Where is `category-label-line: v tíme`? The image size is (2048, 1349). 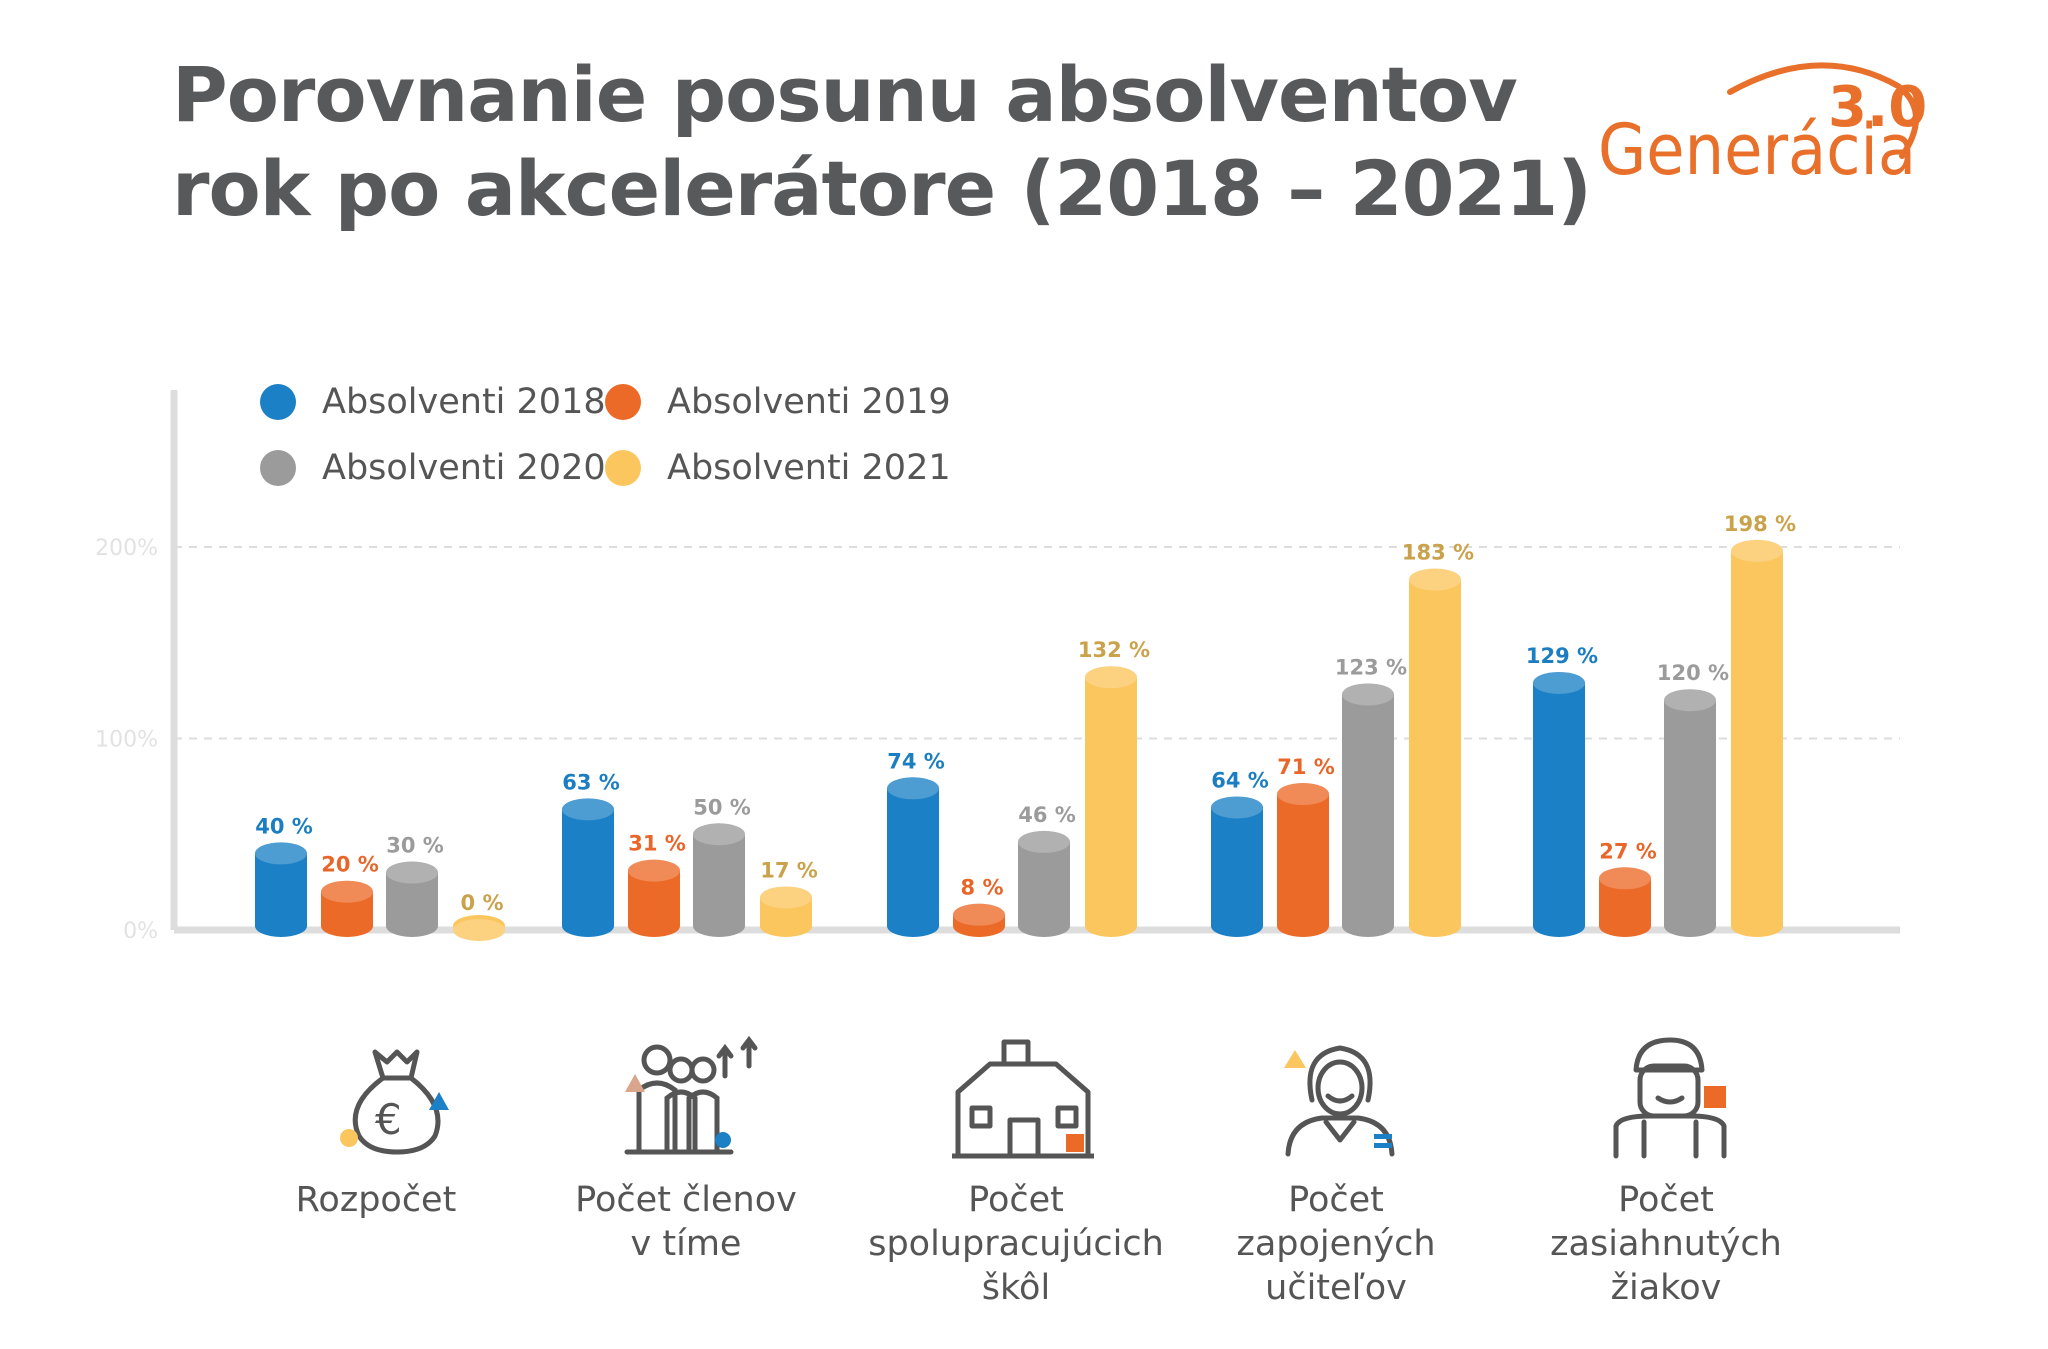
category-label-line: v tíme is located at coordinates (686, 1244).